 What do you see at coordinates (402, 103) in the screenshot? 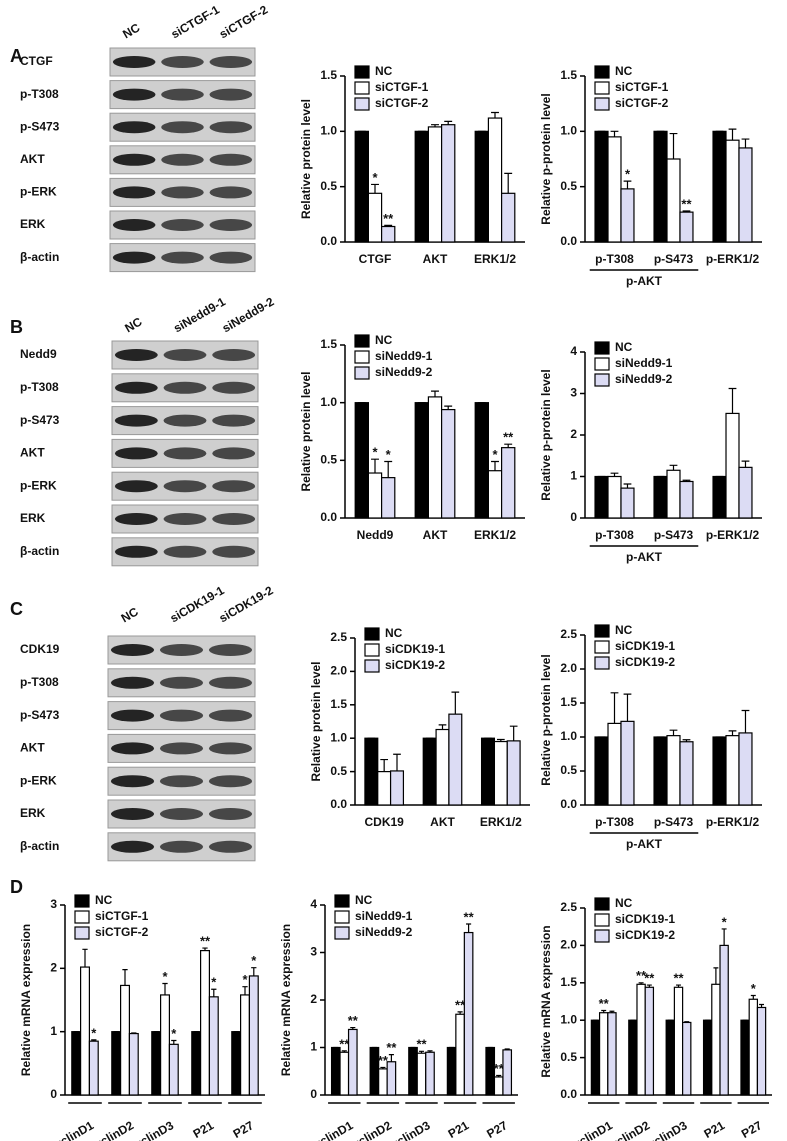
I see `legend-label: siCTGF-2` at bounding box center [402, 103].